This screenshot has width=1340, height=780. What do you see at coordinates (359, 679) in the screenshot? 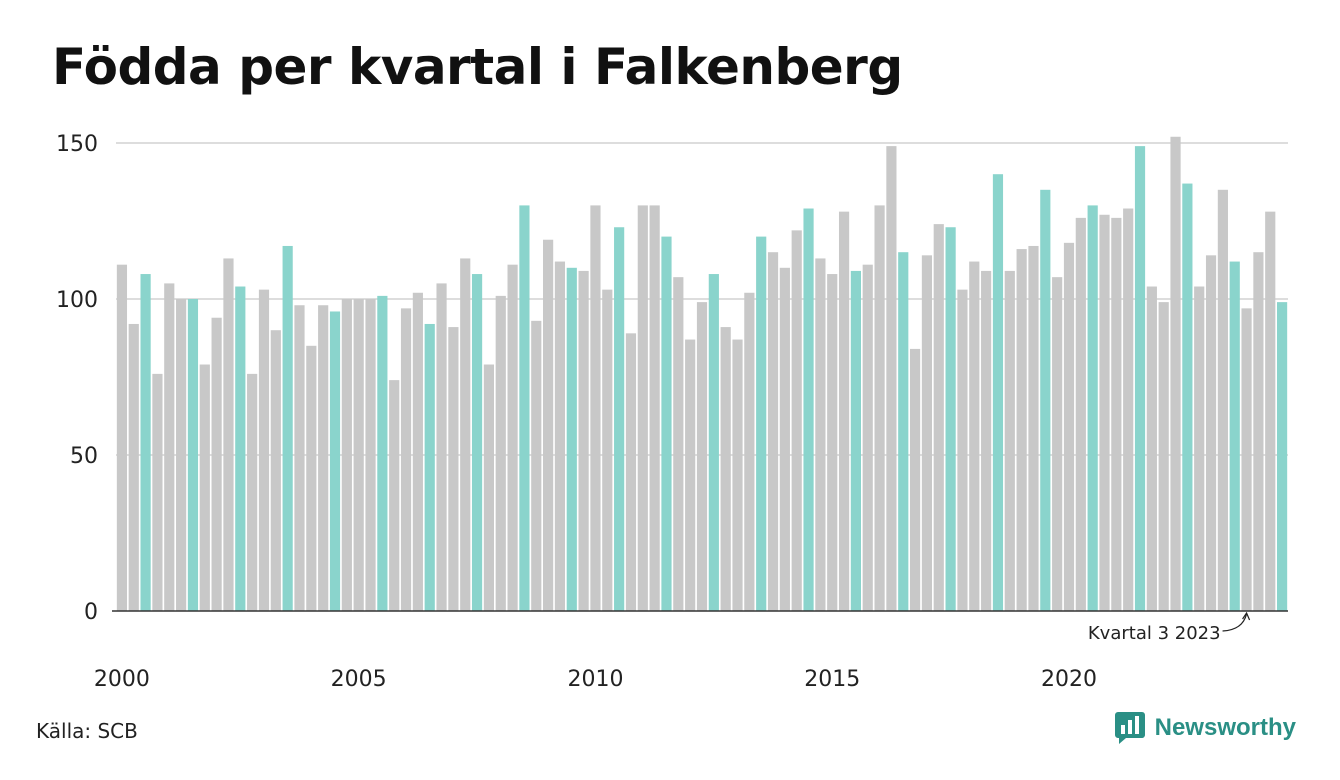
I see `x-tick-label: 2005` at bounding box center [359, 679].